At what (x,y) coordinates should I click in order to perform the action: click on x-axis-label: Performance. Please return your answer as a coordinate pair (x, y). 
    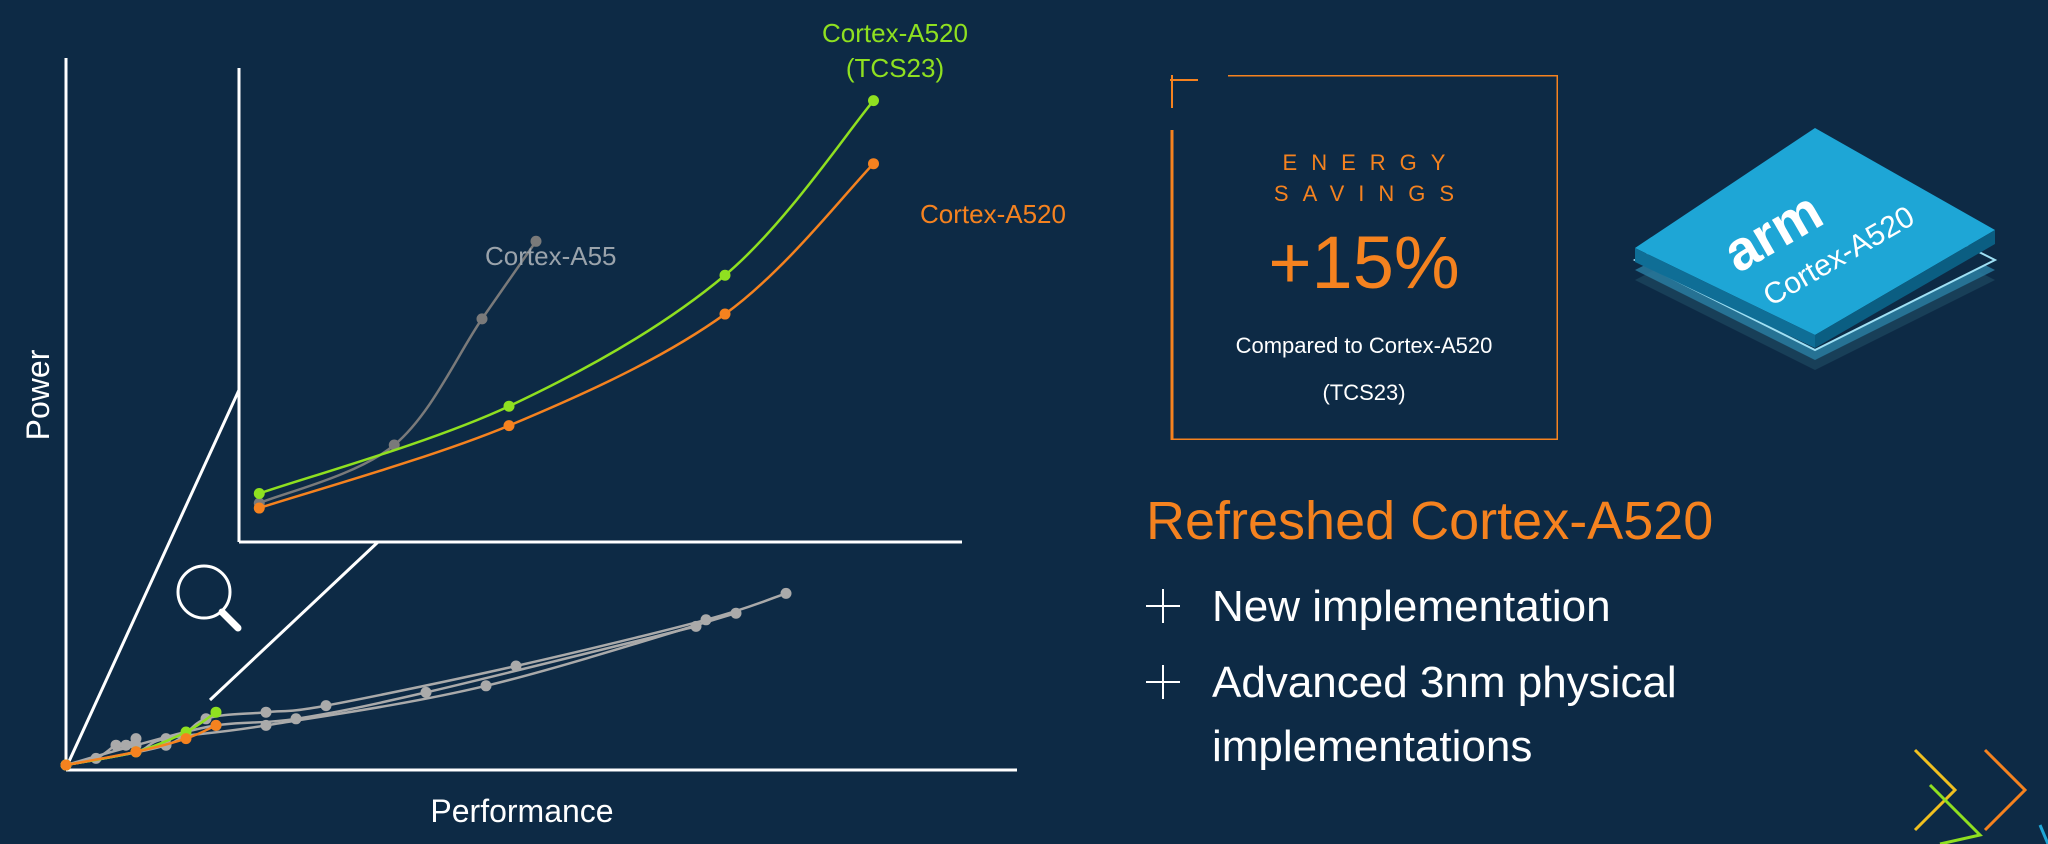
    Looking at the image, I should click on (521, 811).